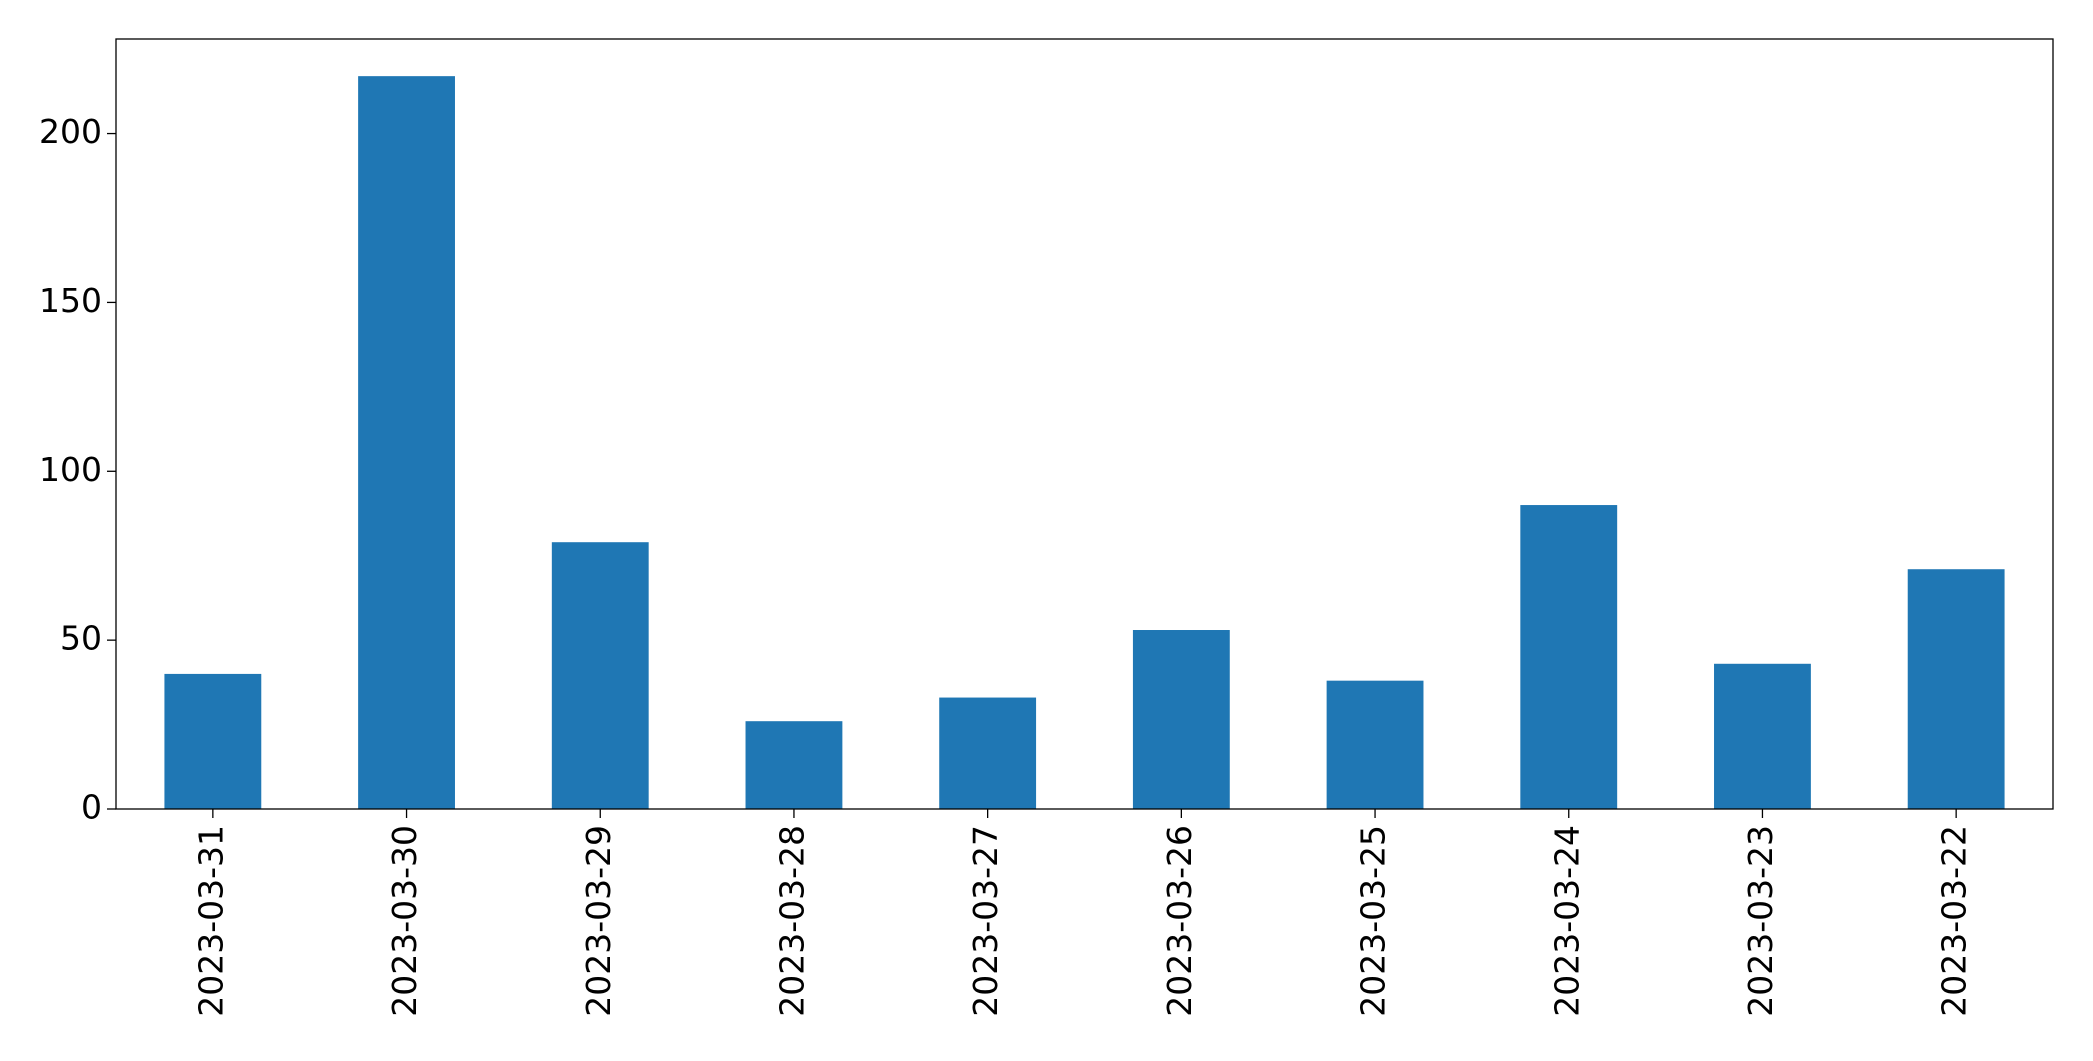  Describe the element at coordinates (791, 921) in the screenshot. I see `x-tick-label: 2023-03-28` at that location.